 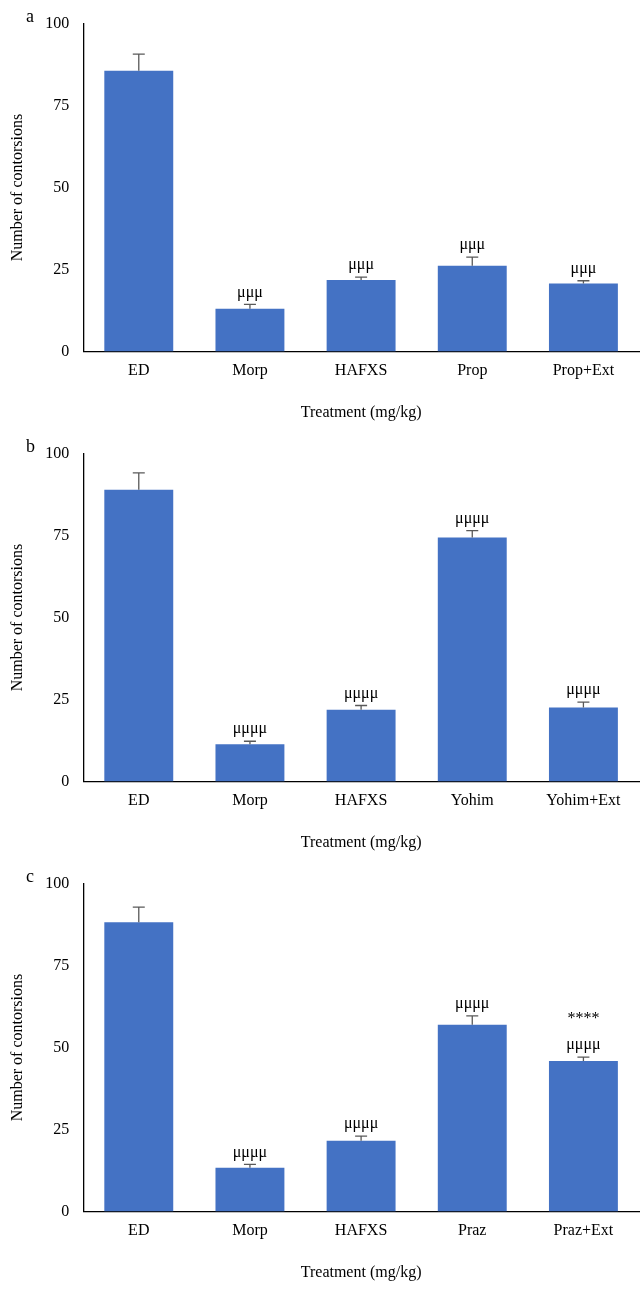 What do you see at coordinates (472, 370) in the screenshot?
I see `x-tick-label: Prop` at bounding box center [472, 370].